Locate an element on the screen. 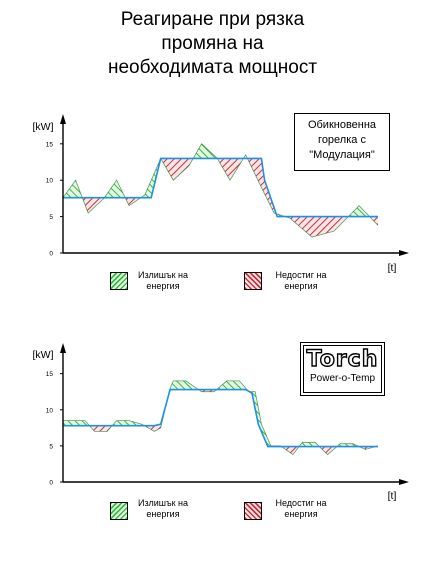 Image resolution: width=425 pixels, height=568 pixels. title-line-2: промяна на is located at coordinates (212, 43).